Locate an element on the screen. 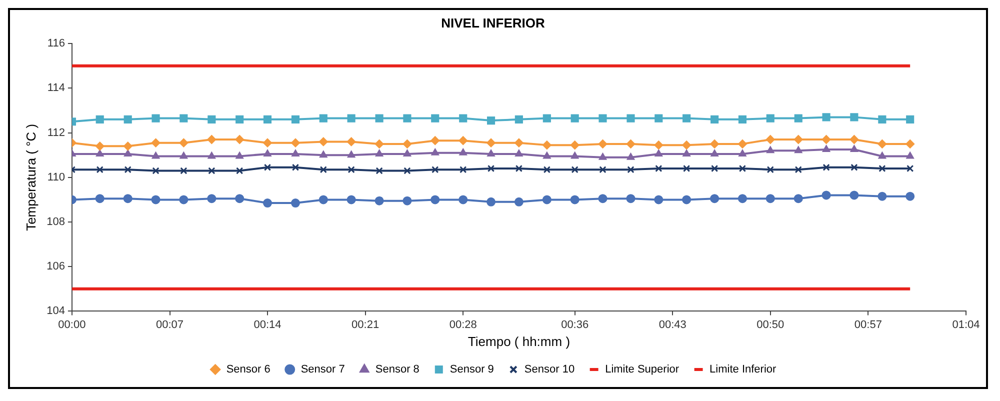 The image size is (1000, 401). y-tick-label: 110 is located at coordinates (56, 177).